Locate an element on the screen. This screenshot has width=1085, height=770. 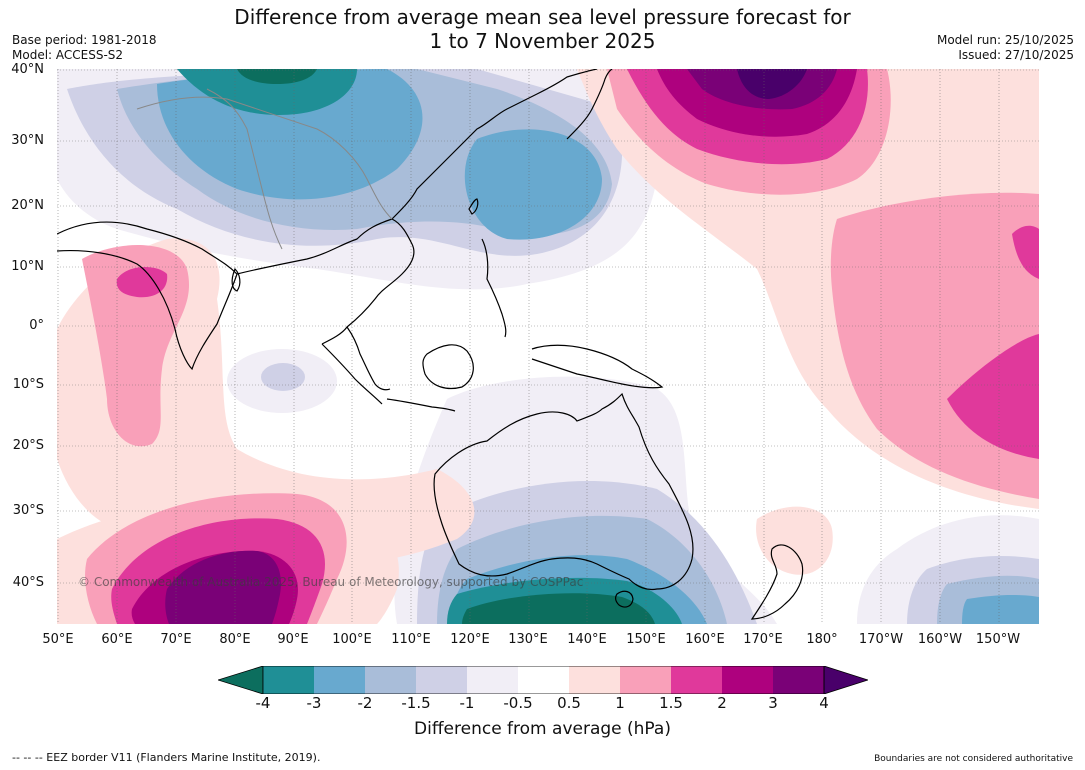
lat-label-10n: 10°N is located at coordinates (27, 266).